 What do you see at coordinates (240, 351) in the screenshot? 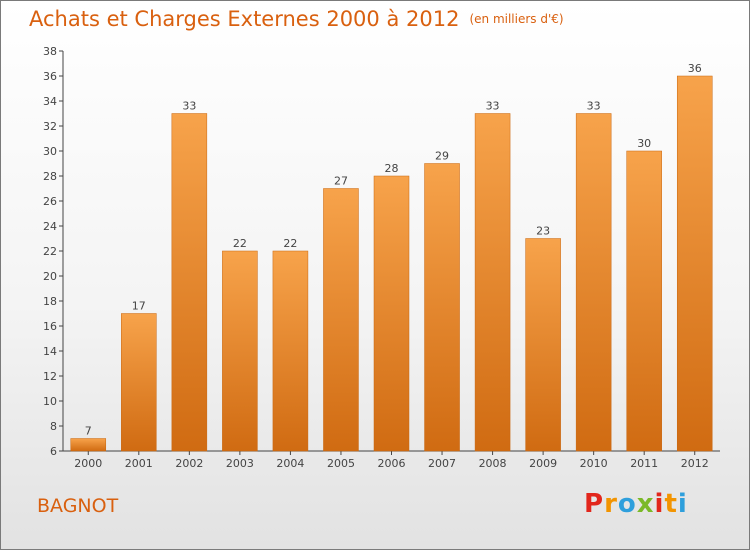
I see `bar-2003` at bounding box center [240, 351].